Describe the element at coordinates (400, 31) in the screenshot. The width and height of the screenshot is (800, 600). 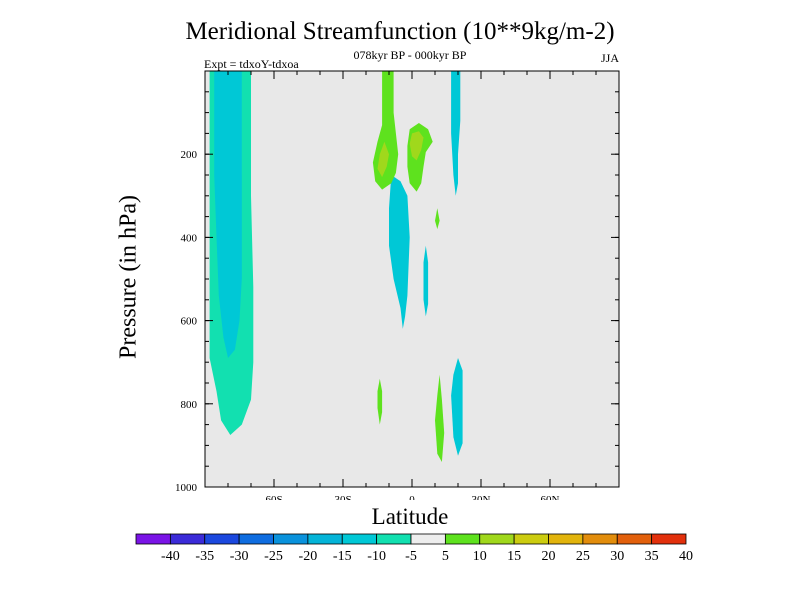
I see `chart-title: Meridional Streamfunction (10**9kg/m-2)` at that location.